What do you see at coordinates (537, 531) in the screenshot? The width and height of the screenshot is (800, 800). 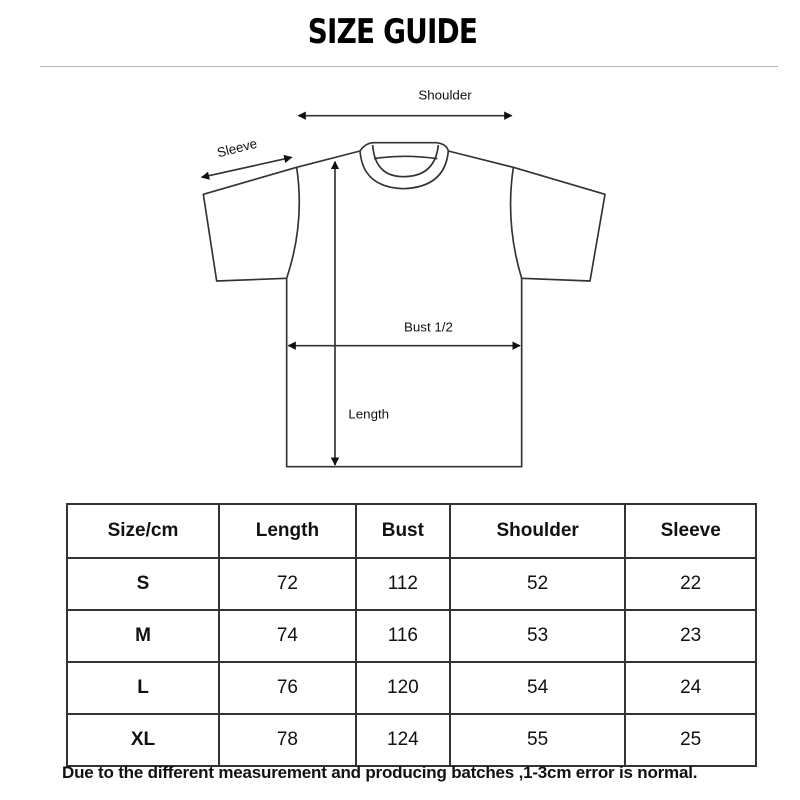 I see `header-shoulder: Shoulder` at bounding box center [537, 531].